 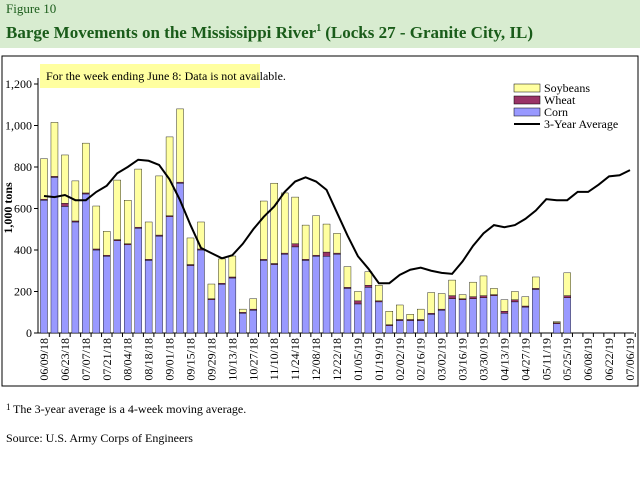 I want to click on x-tick-label: 03/02/19, so click(x=442, y=359).